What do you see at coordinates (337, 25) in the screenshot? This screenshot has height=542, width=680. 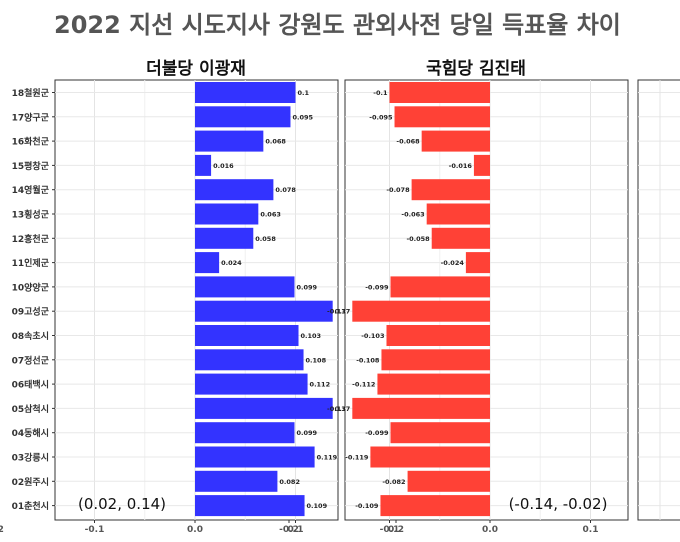 I see `chart-title: 2022 지선 시도지사 강원도 관외사전 당일 득표율 차이` at bounding box center [337, 25].